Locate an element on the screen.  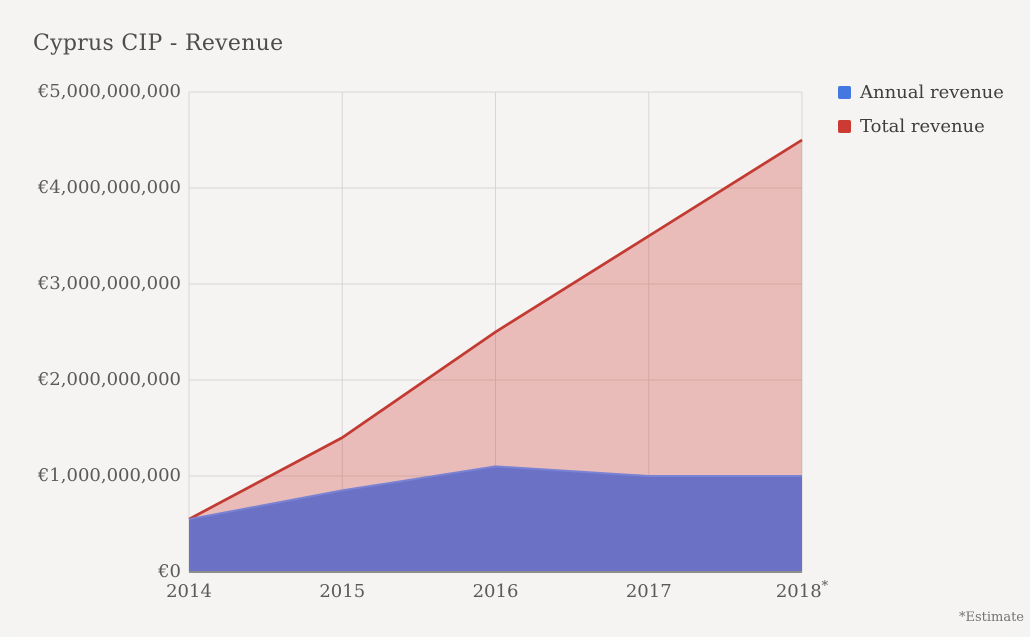
legend-item-total-revenue: Total revenue is located at coordinates (921, 126).